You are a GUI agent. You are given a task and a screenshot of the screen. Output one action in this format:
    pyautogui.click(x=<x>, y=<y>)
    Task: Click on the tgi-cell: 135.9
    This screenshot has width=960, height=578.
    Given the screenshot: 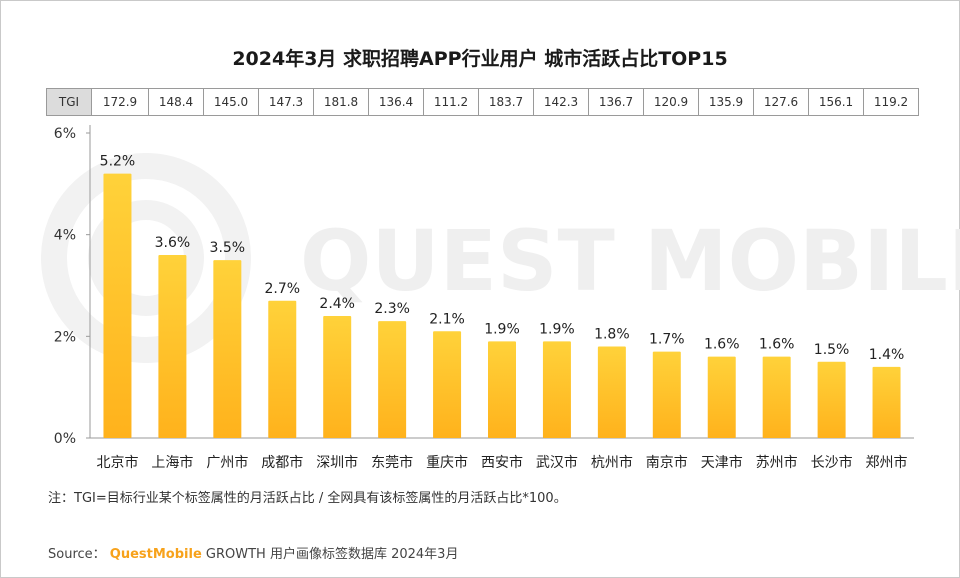 What is the action you would take?
    pyautogui.click(x=726, y=102)
    